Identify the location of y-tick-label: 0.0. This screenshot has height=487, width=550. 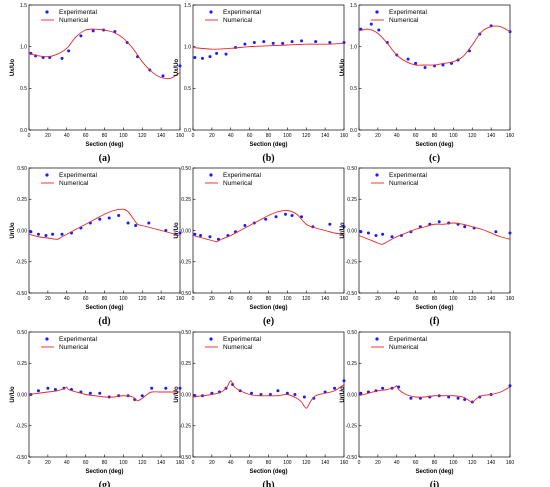
(187, 131).